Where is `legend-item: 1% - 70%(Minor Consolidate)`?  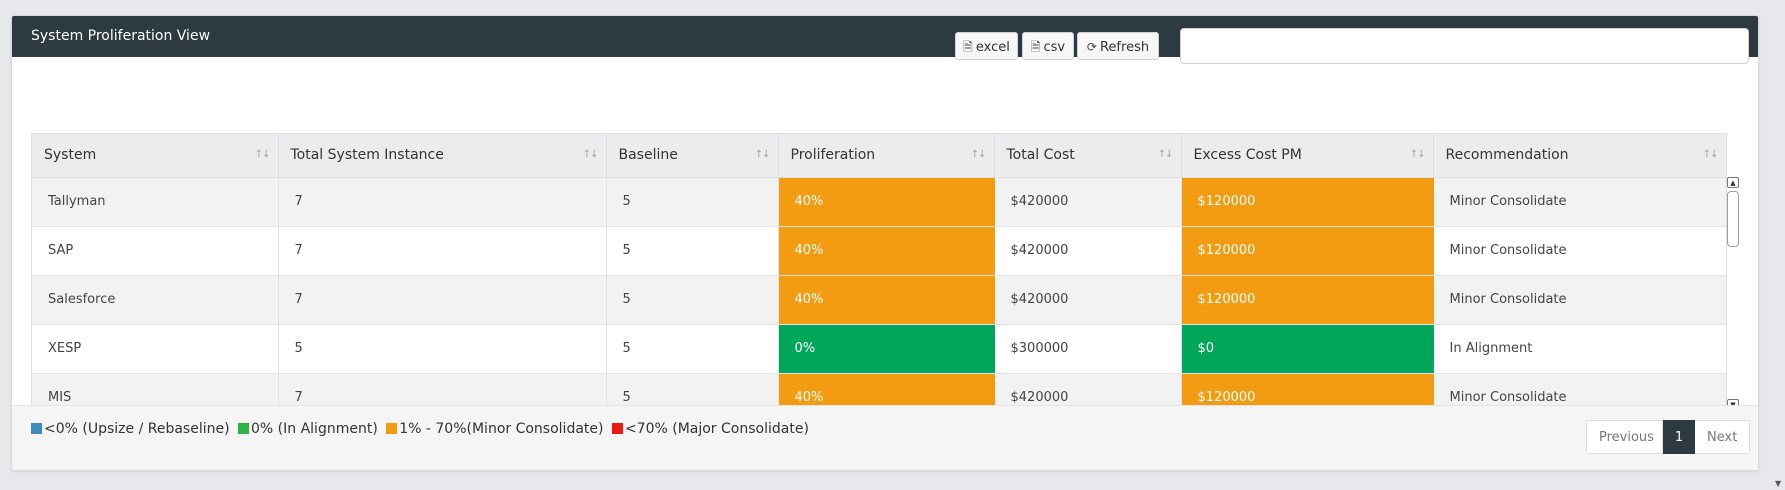 legend-item: 1% - 70%(Minor Consolidate) is located at coordinates (494, 429).